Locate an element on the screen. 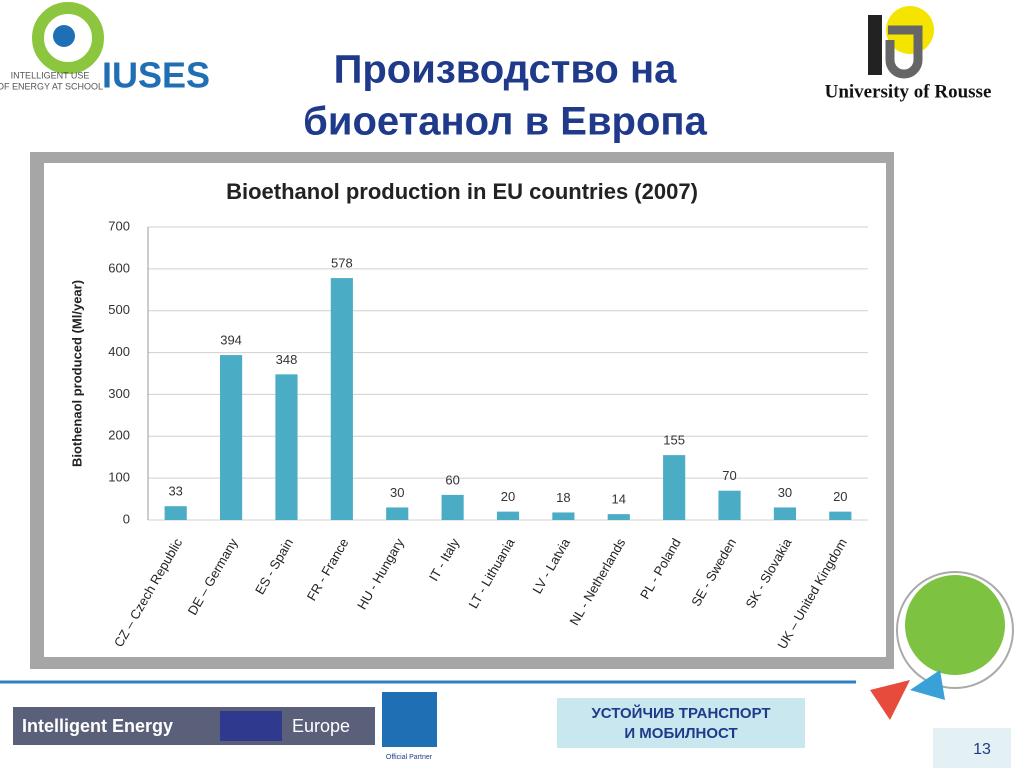 This screenshot has width=1024, height=768. logo-tagline: INTELLIGENT USE is located at coordinates (50, 75).